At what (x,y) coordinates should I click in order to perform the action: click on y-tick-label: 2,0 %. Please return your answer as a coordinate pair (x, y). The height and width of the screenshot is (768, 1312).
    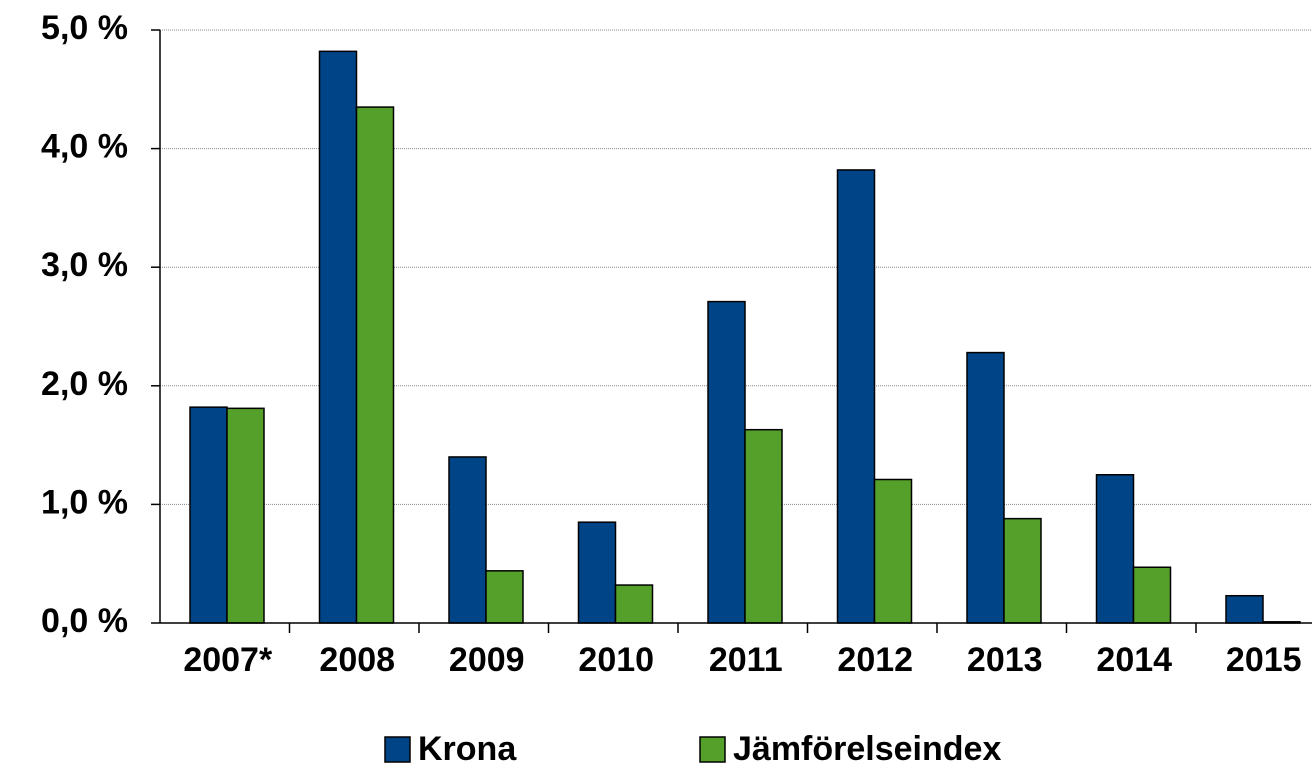
    Looking at the image, I should click on (84, 384).